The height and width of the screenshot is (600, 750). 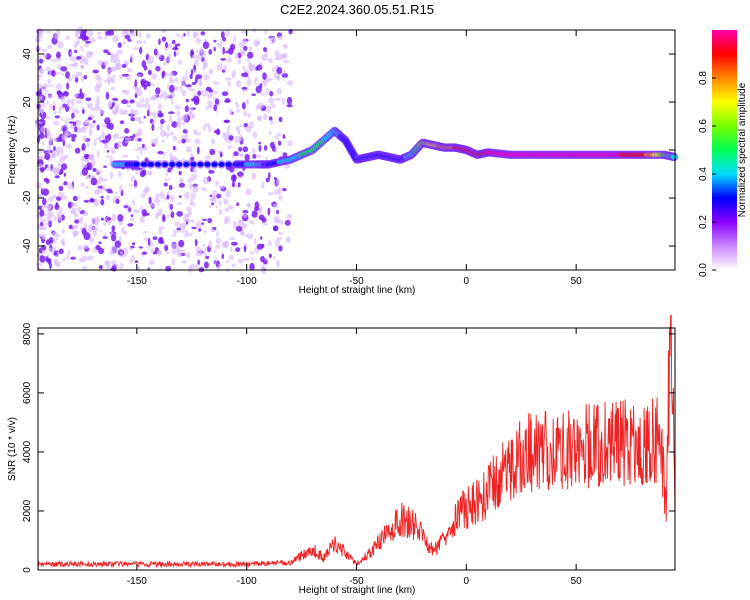 What do you see at coordinates (247, 281) in the screenshot?
I see `x-tick-label: -100` at bounding box center [247, 281].